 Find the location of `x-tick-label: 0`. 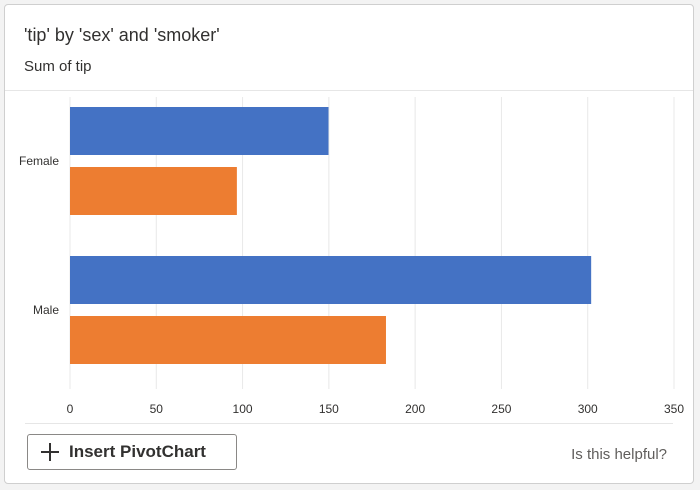

x-tick-label: 0 is located at coordinates (70, 409).